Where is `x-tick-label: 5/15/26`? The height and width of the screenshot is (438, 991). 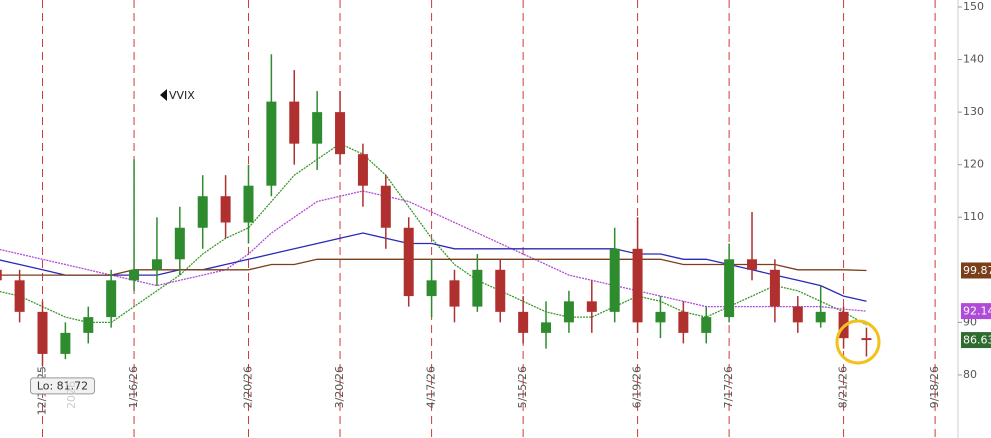 x-tick-label: 5/15/26 is located at coordinates (522, 387).